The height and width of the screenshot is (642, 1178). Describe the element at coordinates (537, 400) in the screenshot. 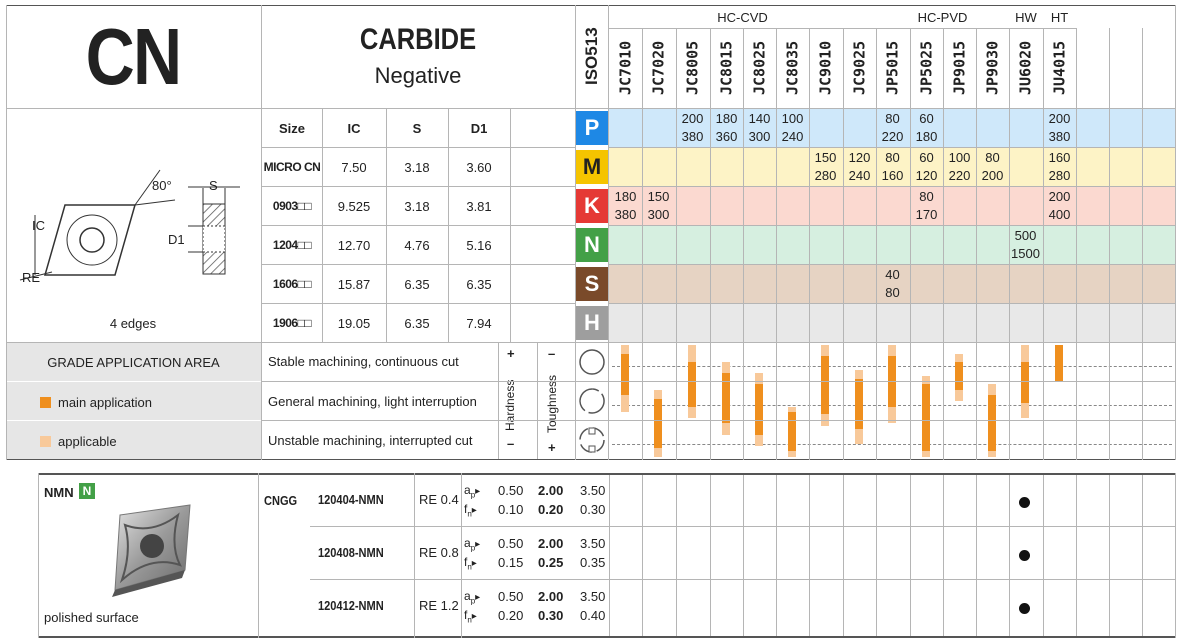

I see `toughness-sep` at that location.